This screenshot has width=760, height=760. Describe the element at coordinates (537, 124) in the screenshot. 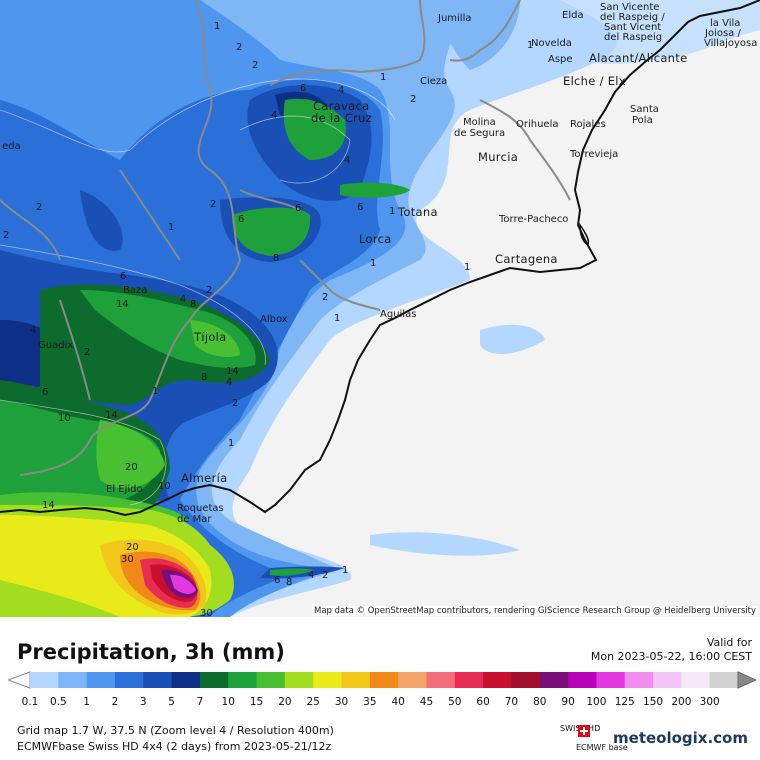

I see `city-label: Orihuela` at that location.